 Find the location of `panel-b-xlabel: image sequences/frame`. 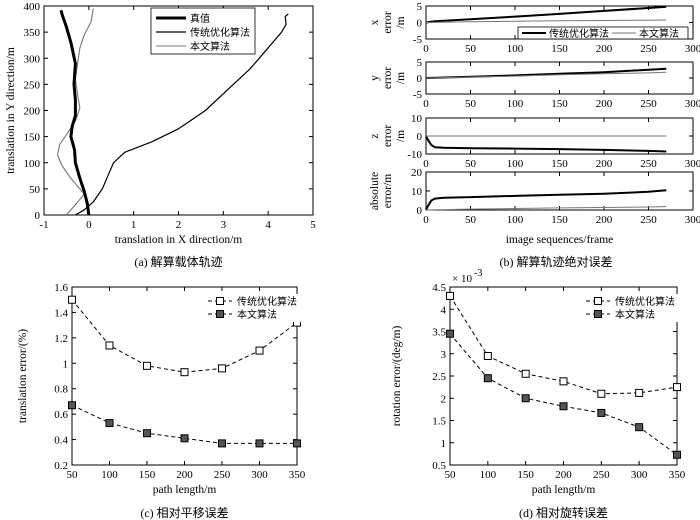

panel-b-xlabel: image sequences/frame is located at coordinates (560, 240).